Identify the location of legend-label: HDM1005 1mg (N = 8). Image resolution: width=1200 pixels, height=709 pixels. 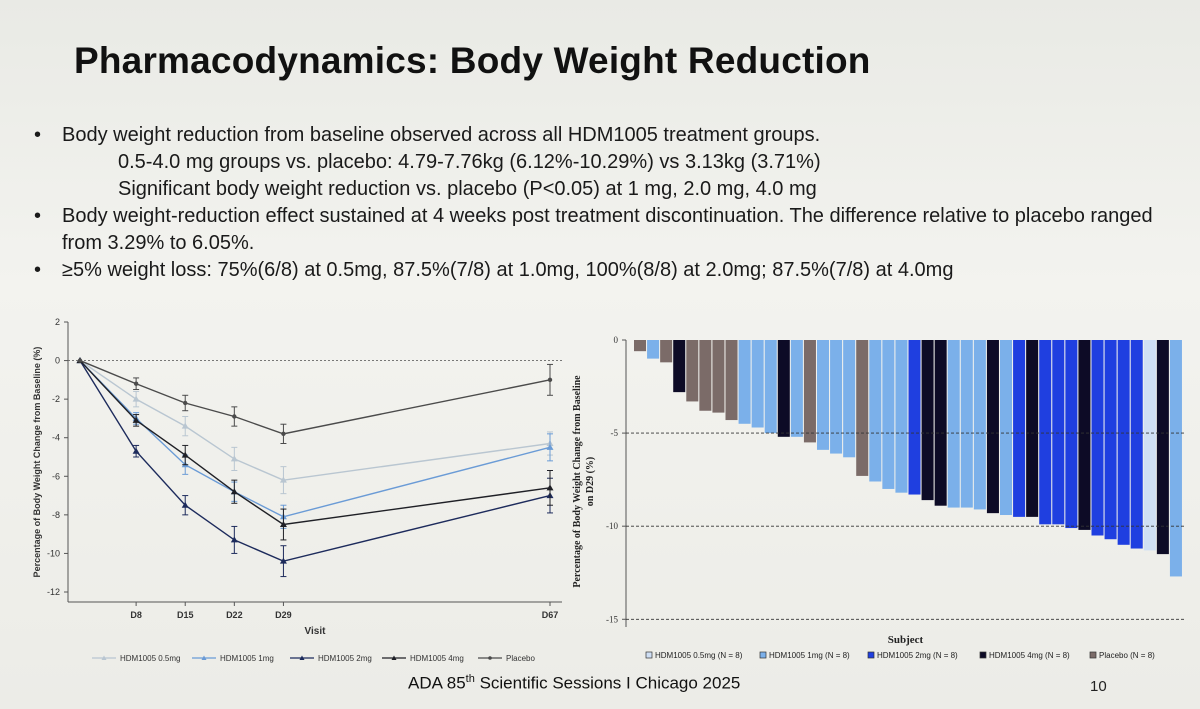
(809, 655).